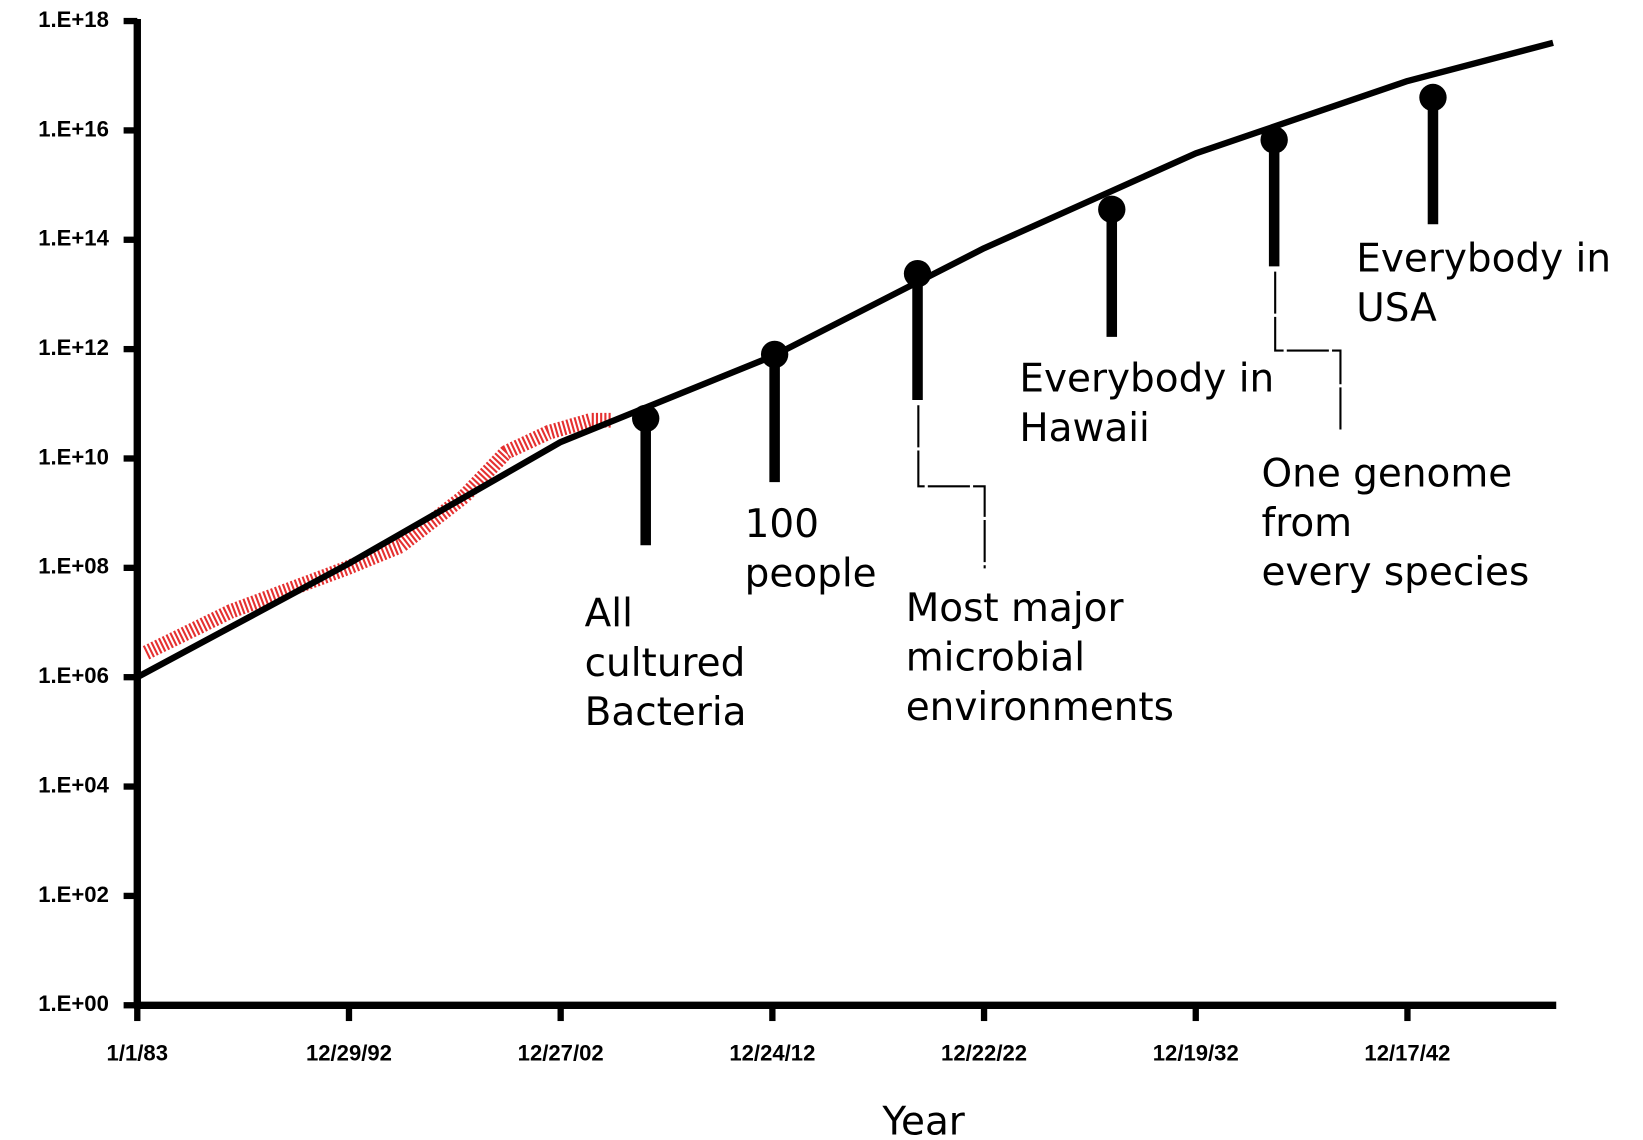 Image resolution: width=1643 pixels, height=1140 pixels. Describe the element at coordinates (1396, 572) in the screenshot. I see `milestone-label: every species` at that location.